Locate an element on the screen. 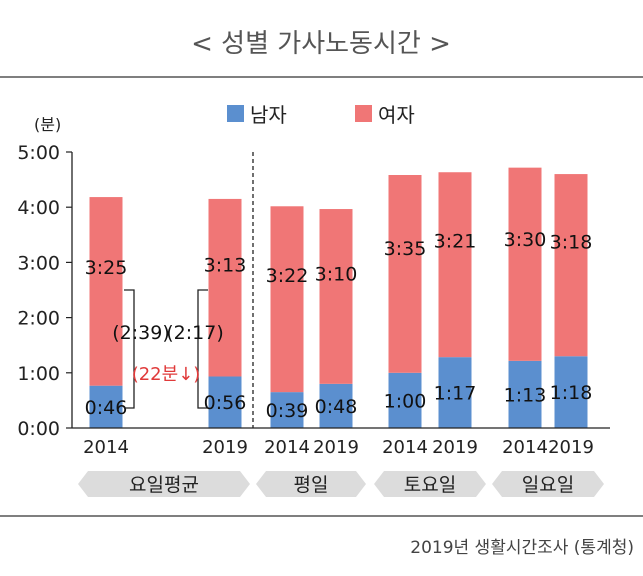 Image resolution: width=643 pixels, height=576 pixels. value-label-male: 0:48 is located at coordinates (336, 407).